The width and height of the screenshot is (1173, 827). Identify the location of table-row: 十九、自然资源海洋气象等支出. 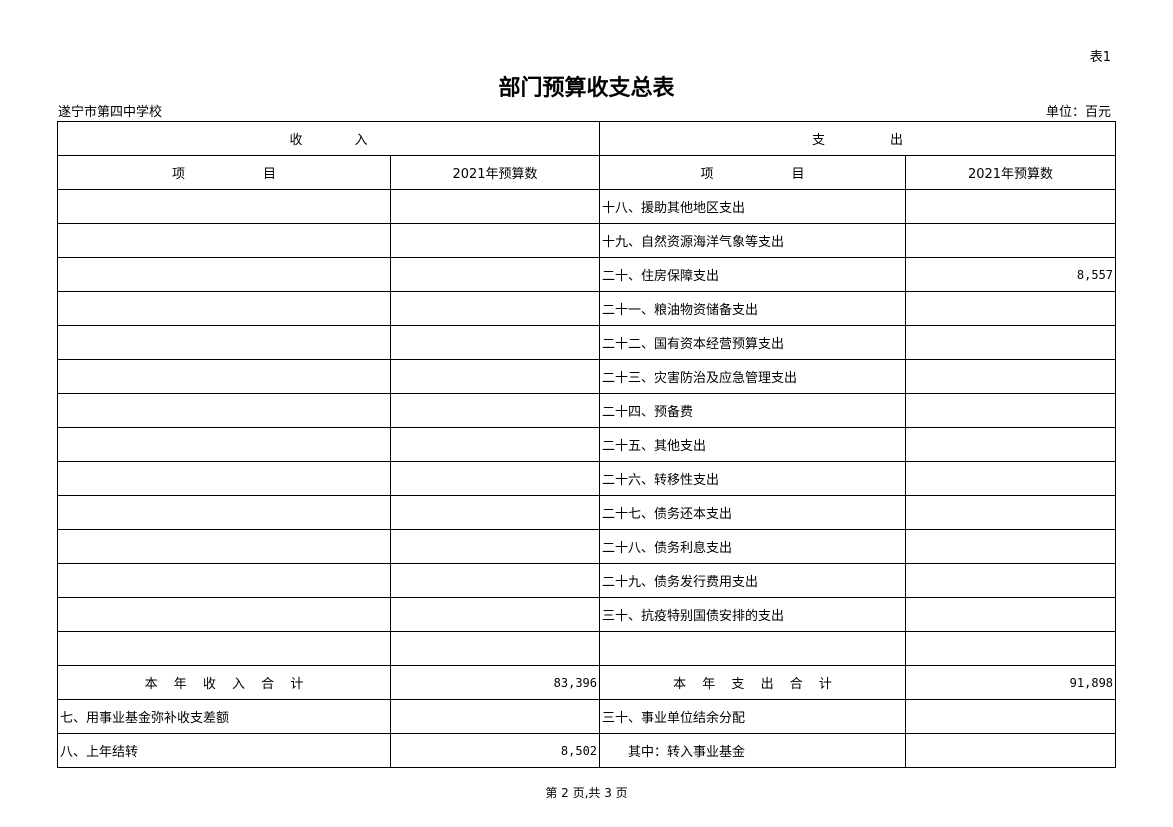
(587, 240).